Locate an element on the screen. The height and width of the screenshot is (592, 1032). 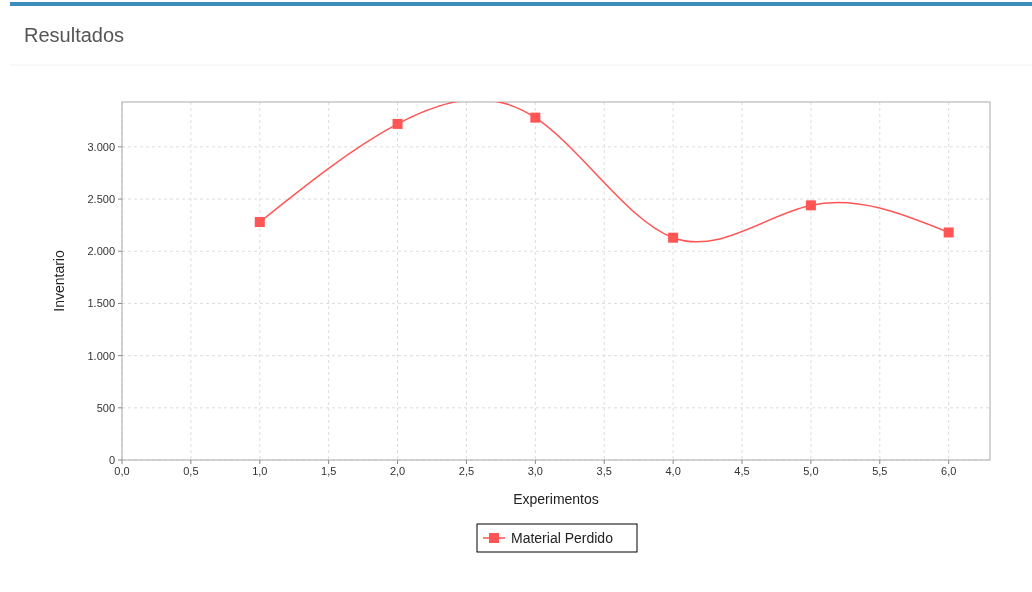
x-tick-label: 5,5 is located at coordinates (880, 471).